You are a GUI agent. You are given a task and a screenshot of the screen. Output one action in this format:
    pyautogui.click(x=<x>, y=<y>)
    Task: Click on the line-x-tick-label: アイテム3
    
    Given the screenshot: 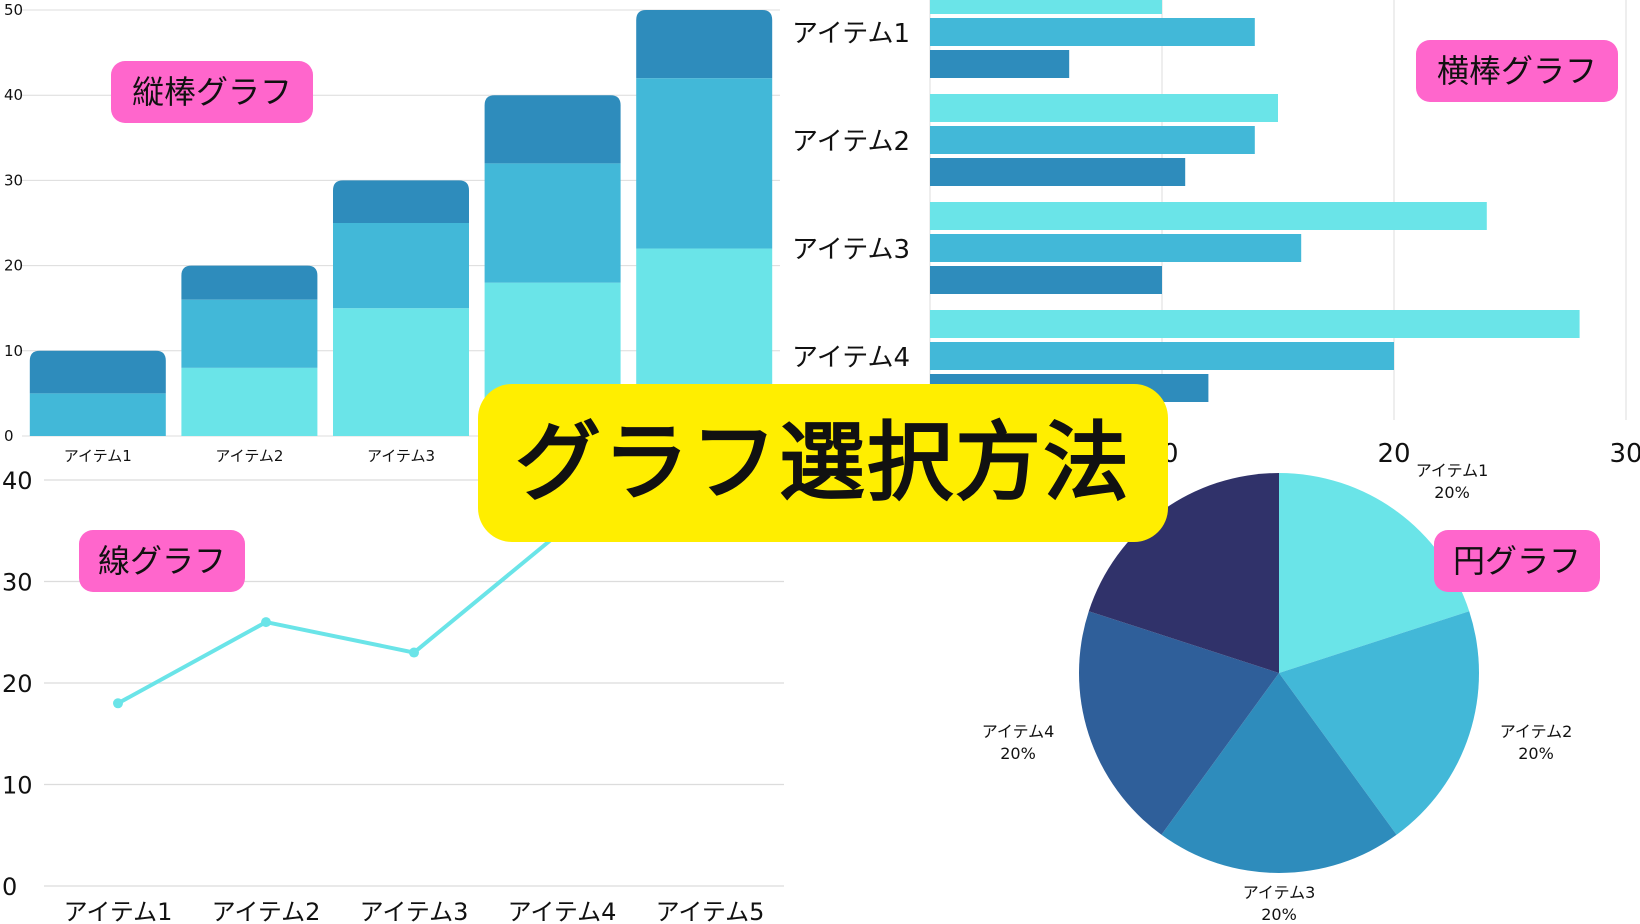 What is the action you would take?
    pyautogui.click(x=414, y=911)
    